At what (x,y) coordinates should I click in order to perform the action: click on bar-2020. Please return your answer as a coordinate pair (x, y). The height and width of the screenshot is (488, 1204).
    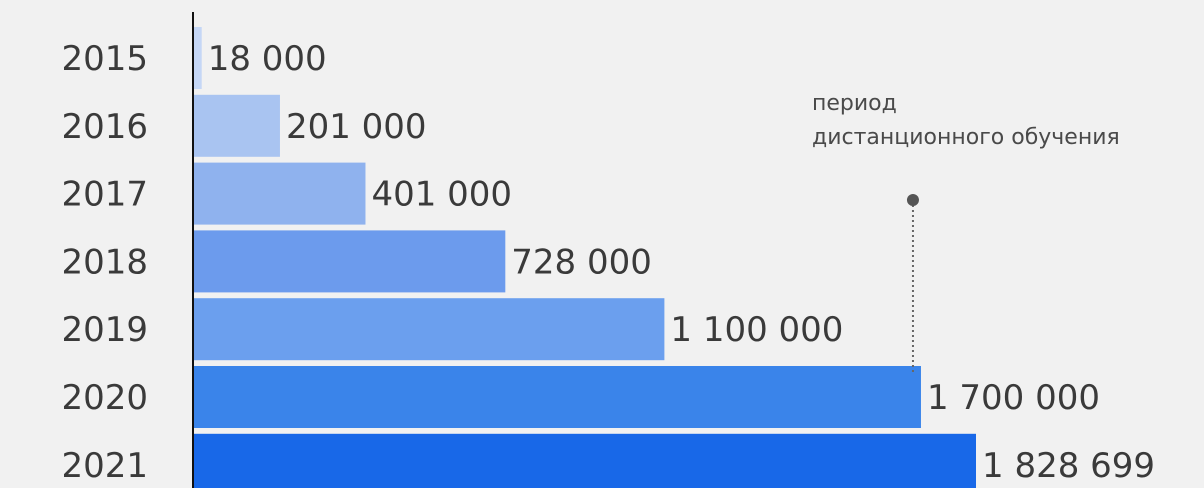
    Looking at the image, I should click on (557, 397).